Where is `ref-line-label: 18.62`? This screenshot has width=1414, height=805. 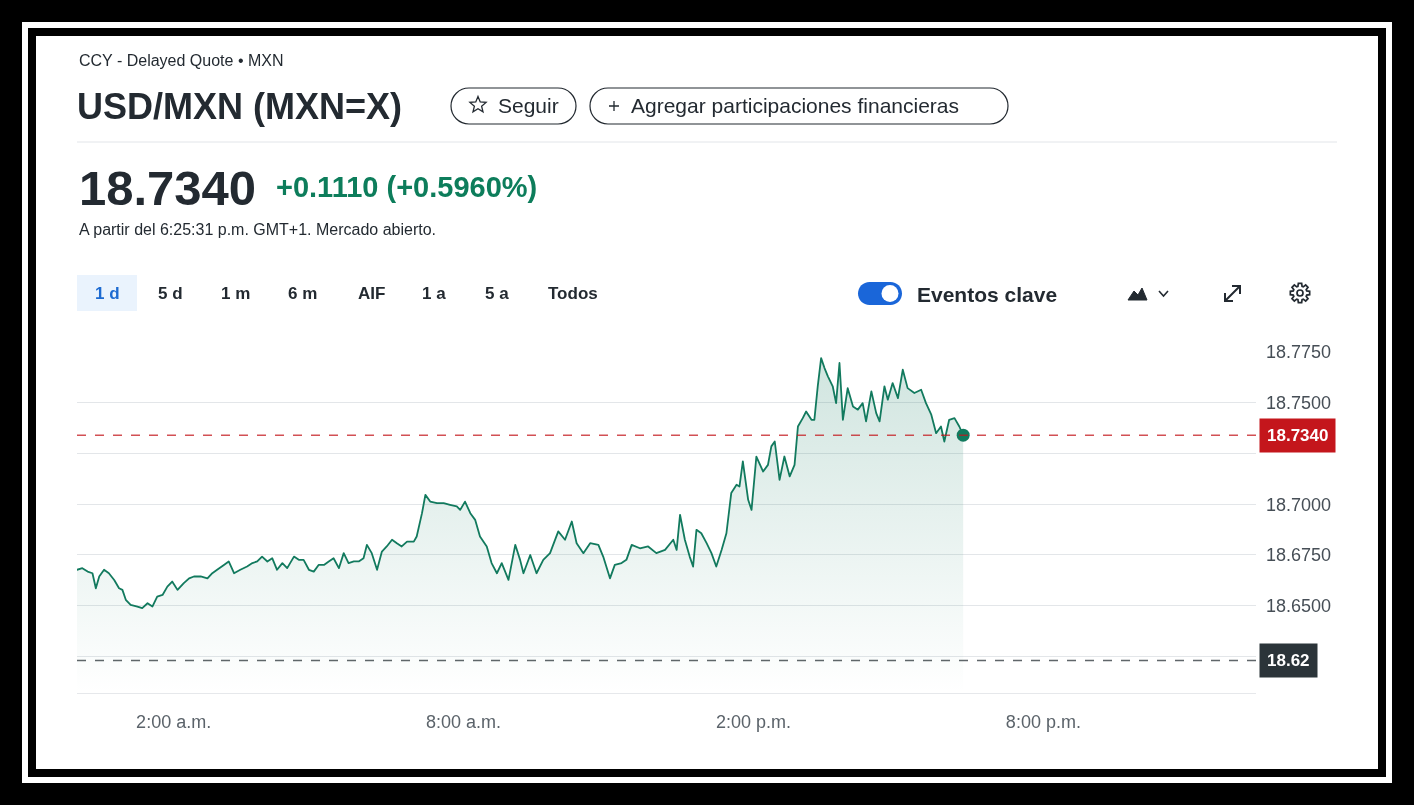 ref-line-label: 18.62 is located at coordinates (1288, 660).